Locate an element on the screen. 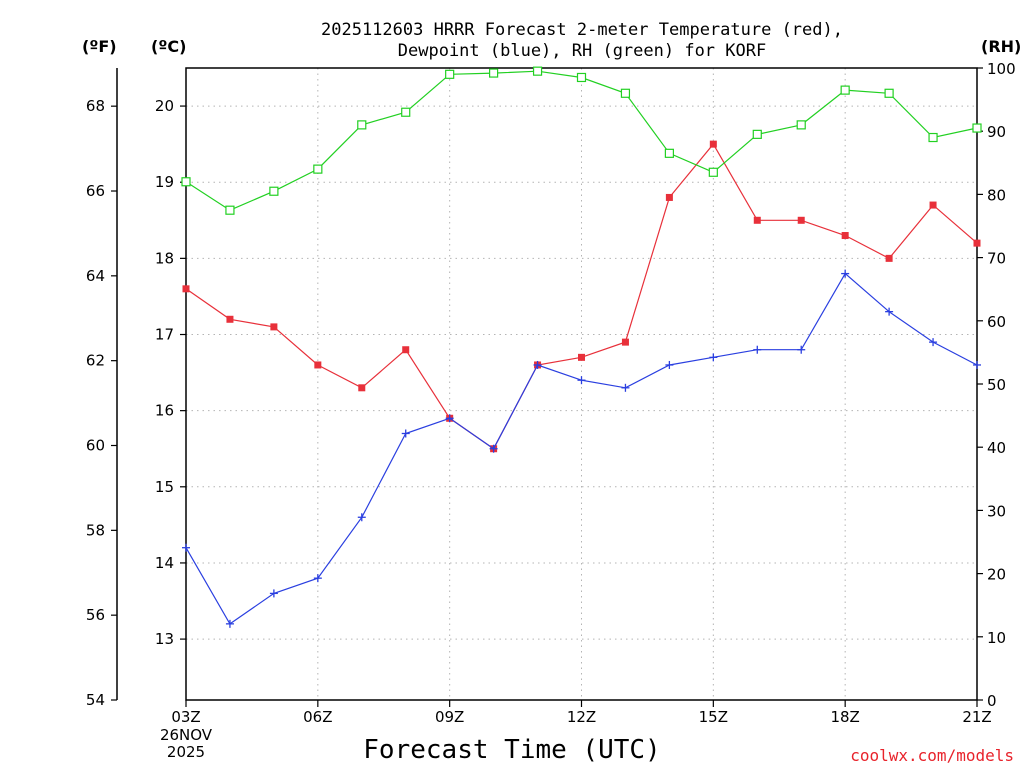 The height and width of the screenshot is (768, 1024). rh-tick-label: 0 is located at coordinates (992, 701).